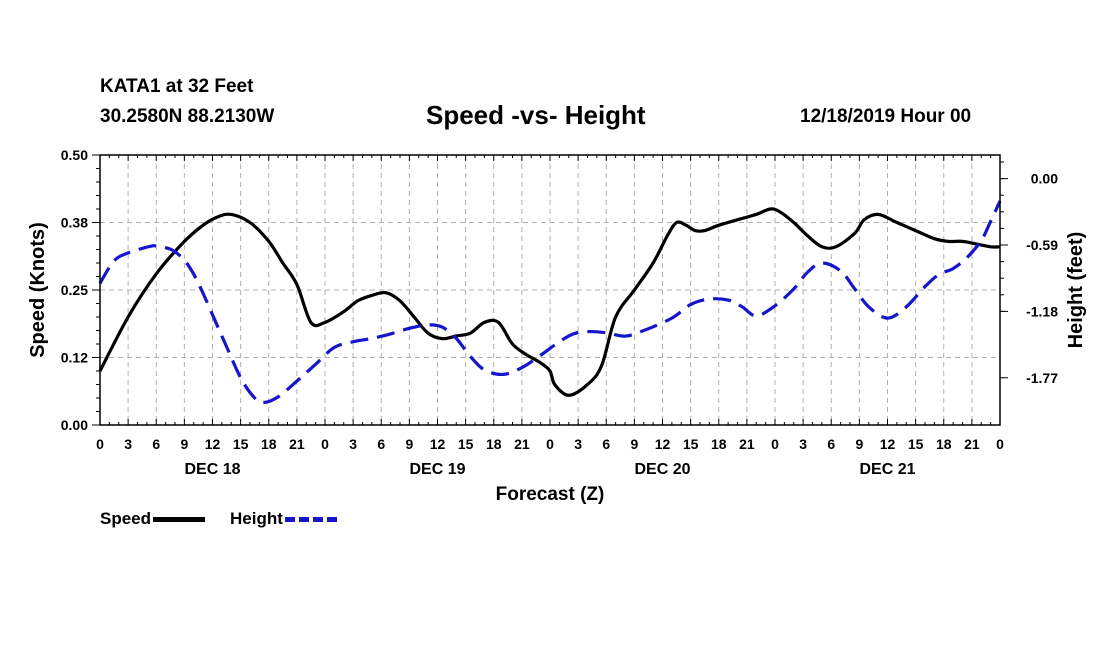  I want to click on y-right-tick-label: -1.18, so click(1042, 311).